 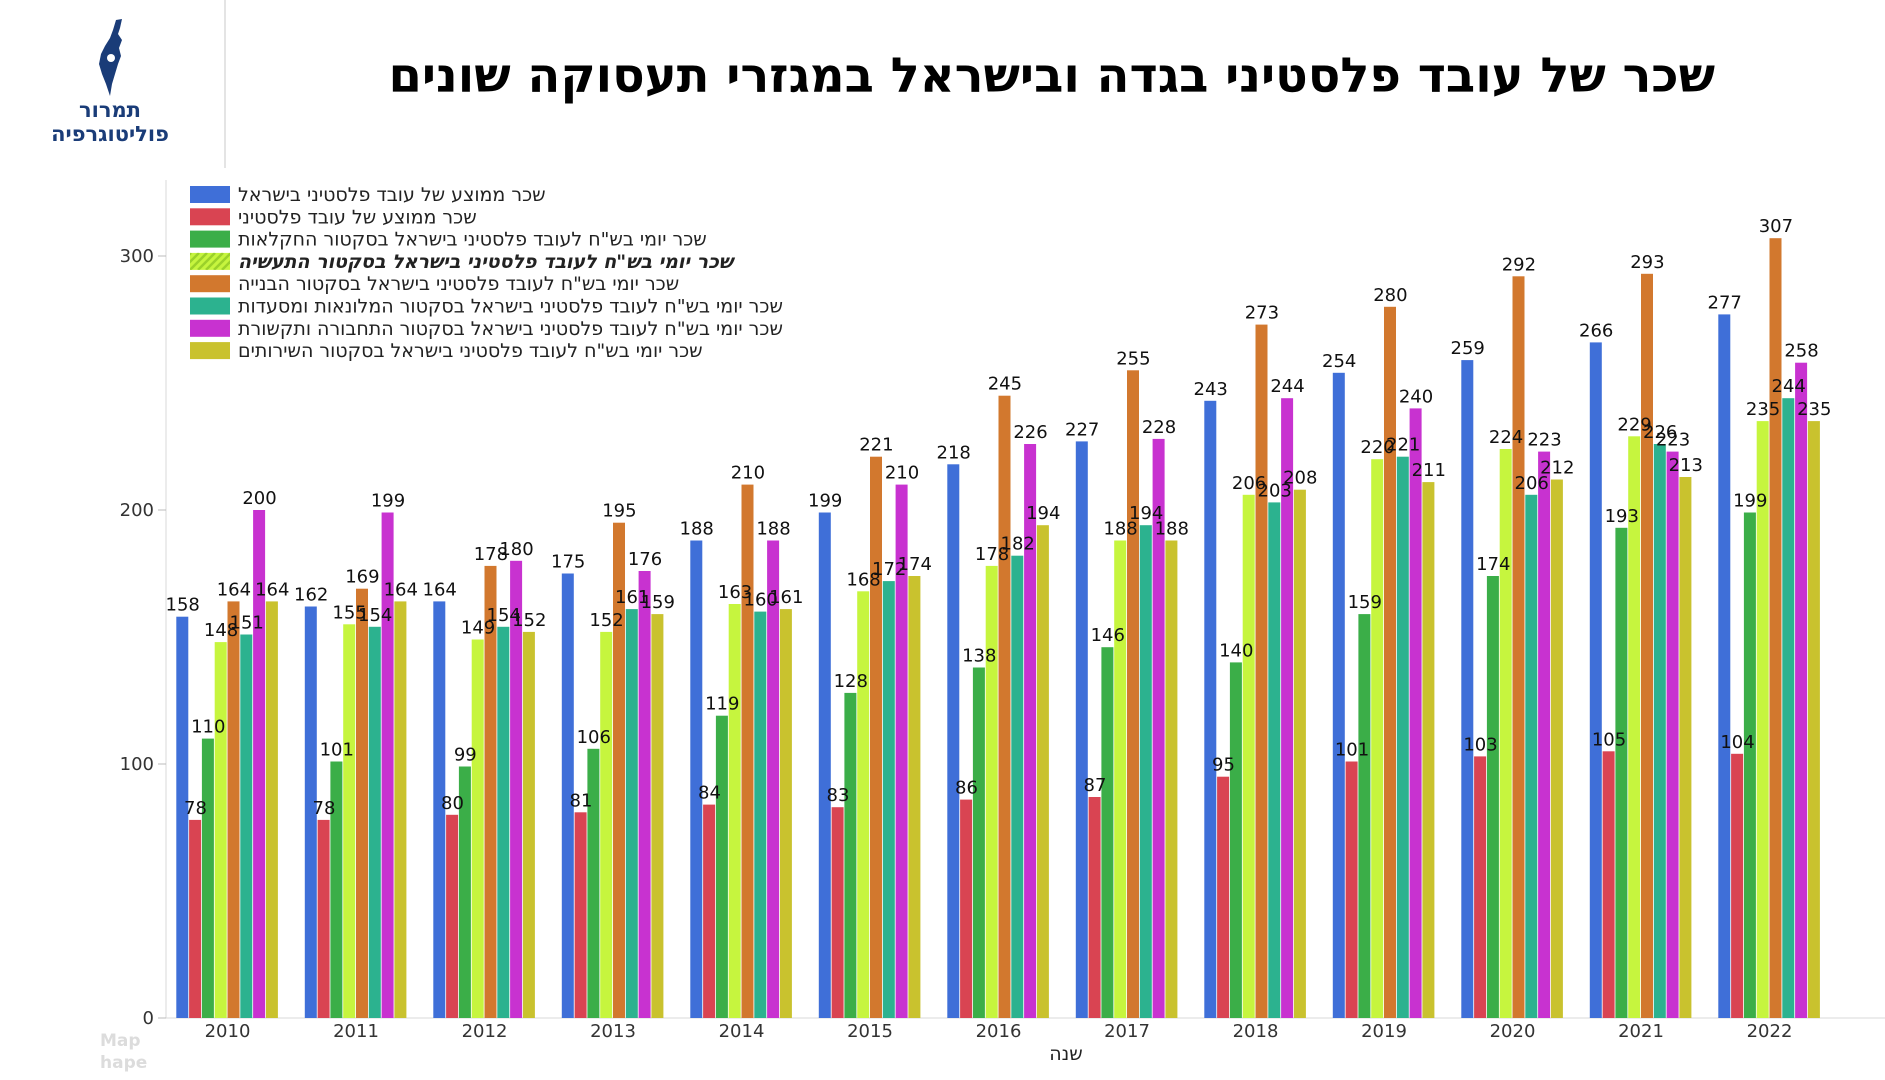 What do you see at coordinates (658, 602) in the screenshot?
I see `data-label-2013-s7: 159` at bounding box center [658, 602].